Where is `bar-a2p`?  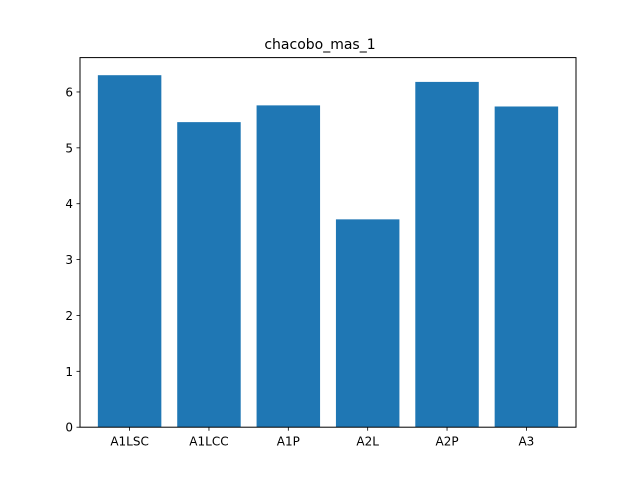
bar-a2p is located at coordinates (447, 254).